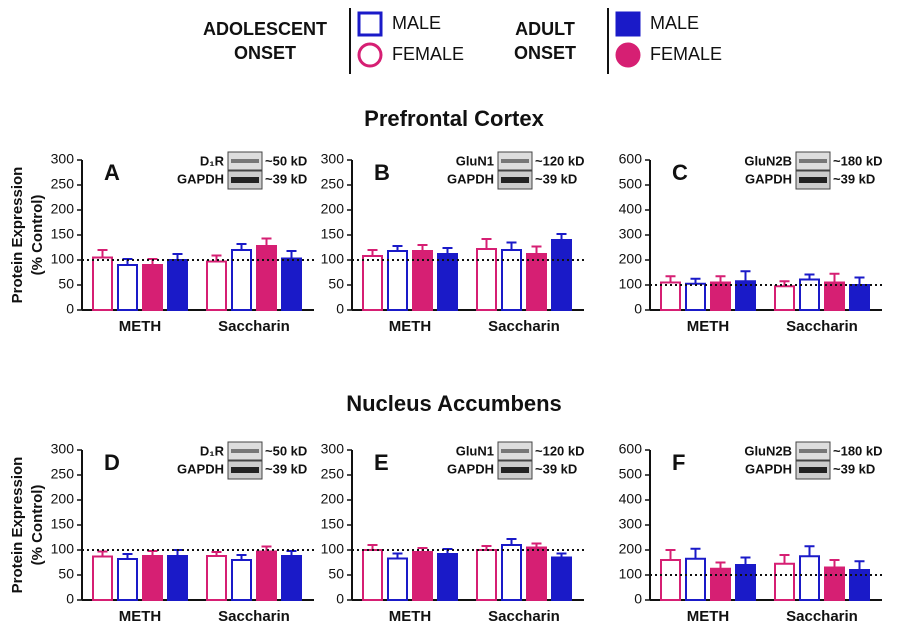 This screenshot has height=634, width=908. What do you see at coordinates (524, 326) in the screenshot?
I see `x-tick-label: Saccharin` at bounding box center [524, 326].